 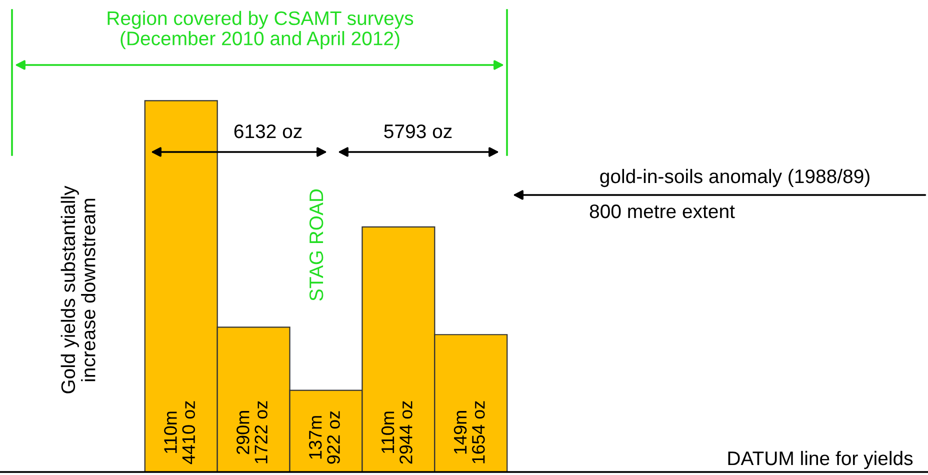 What do you see at coordinates (418, 131) in the screenshot?
I see `annotation: 5793 oz` at bounding box center [418, 131].